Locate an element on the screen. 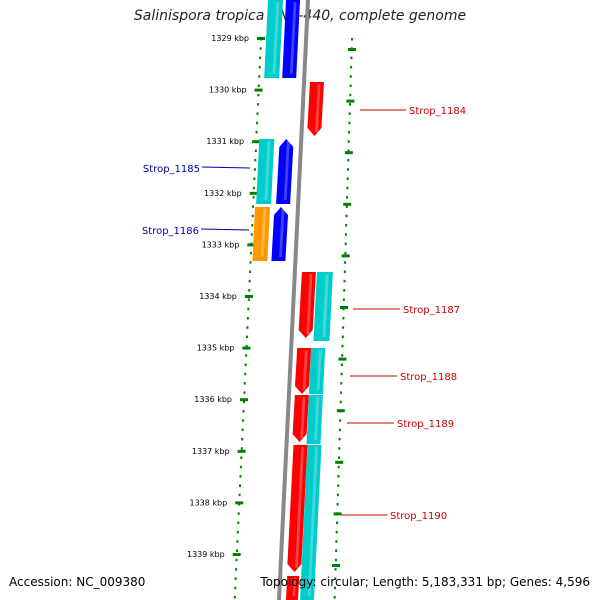 This screenshot has width=600, height=600. tick-label: 1332 kbp is located at coordinates (223, 193).